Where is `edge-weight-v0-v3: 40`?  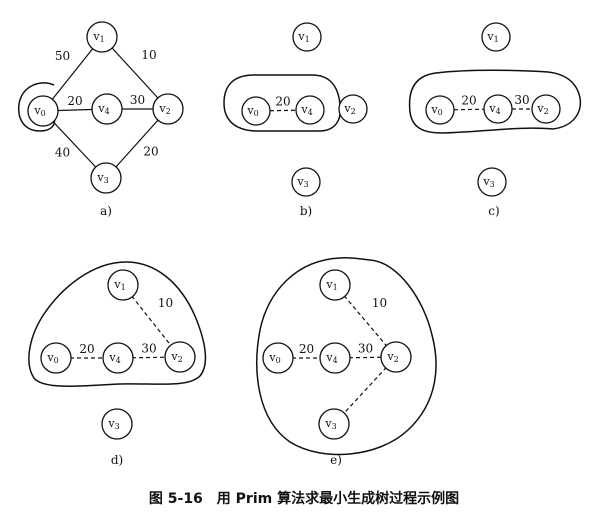 edge-weight-v0-v3: 40 is located at coordinates (62, 153).